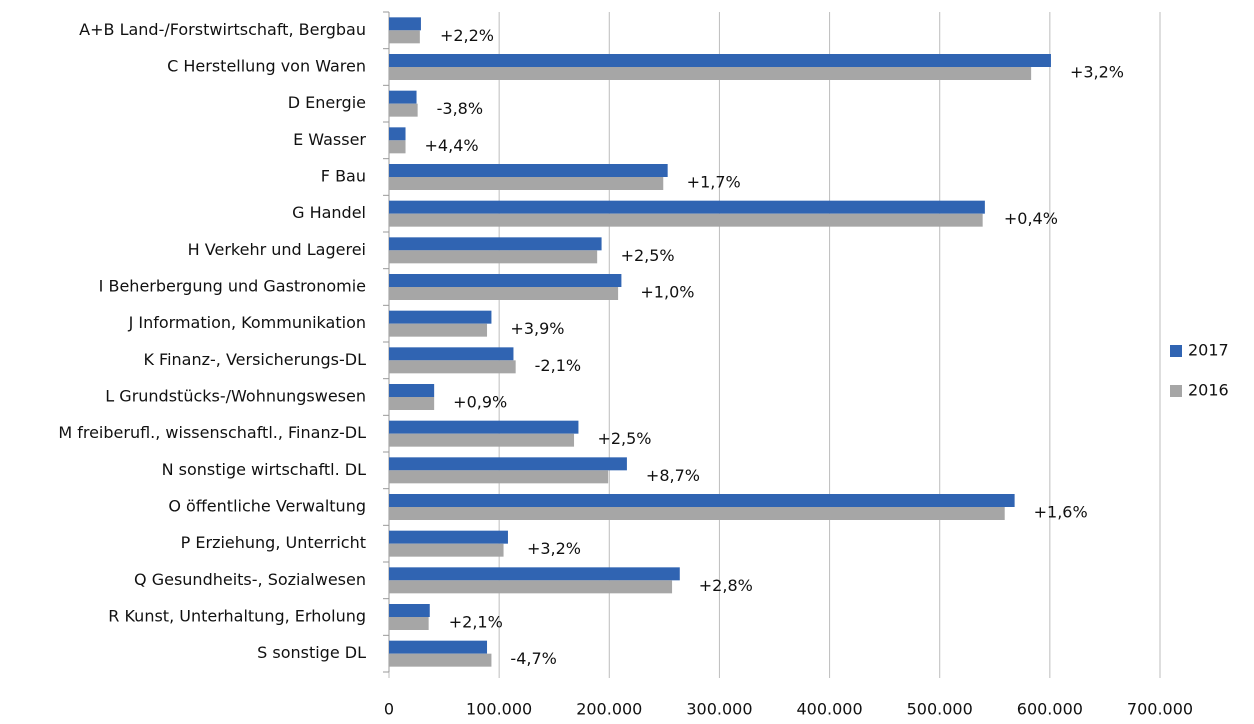 The image size is (1254, 724). I want to click on y-tick-label: O öffentliche Verwaltung, so click(267, 506).